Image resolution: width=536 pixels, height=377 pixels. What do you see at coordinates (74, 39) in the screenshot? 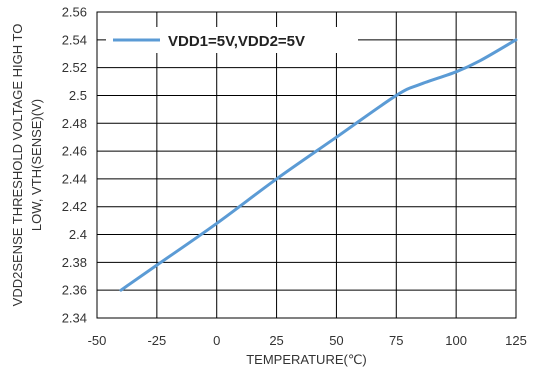
I see `y-tick-label: 2.54` at bounding box center [74, 39].